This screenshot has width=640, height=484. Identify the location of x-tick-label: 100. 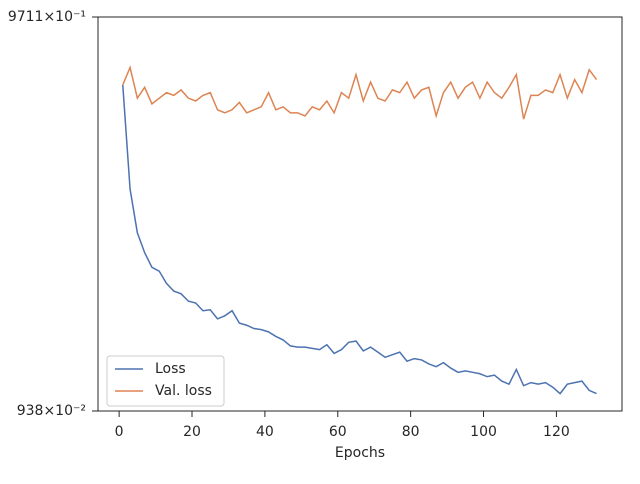
(483, 432).